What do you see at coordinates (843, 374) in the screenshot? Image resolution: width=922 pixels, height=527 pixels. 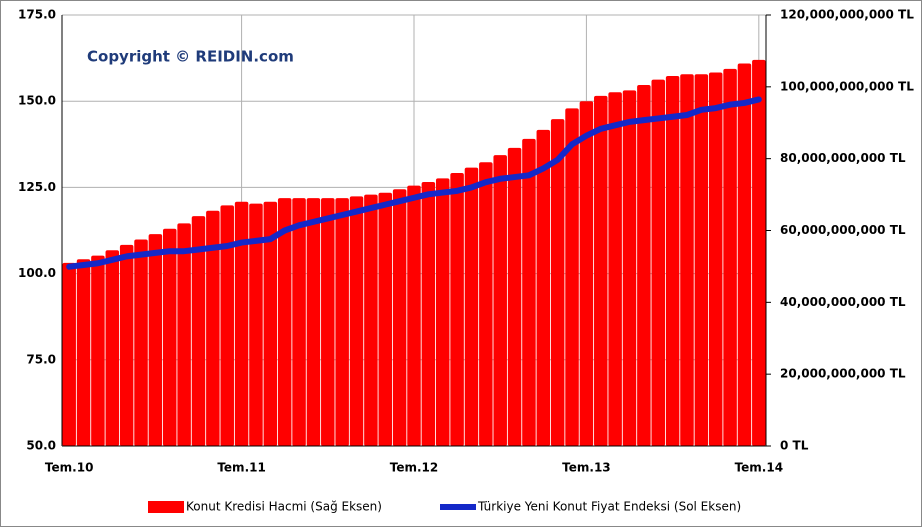 I see `y2-tick-label: 20,000,000,000 TL` at bounding box center [843, 374].